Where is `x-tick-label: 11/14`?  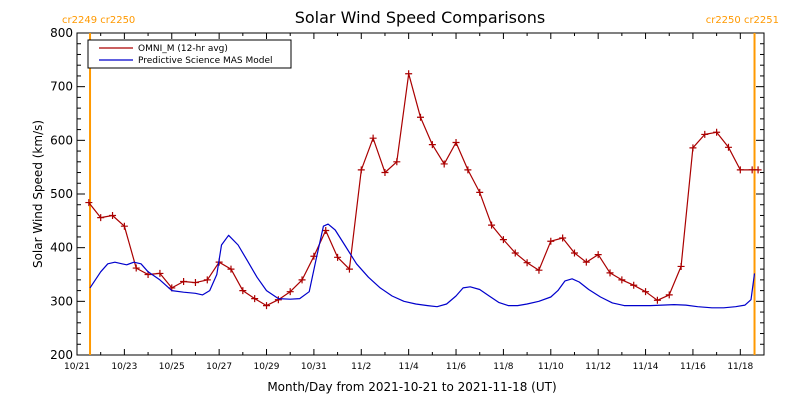
x-tick-label: 11/14 is located at coordinates (646, 367).